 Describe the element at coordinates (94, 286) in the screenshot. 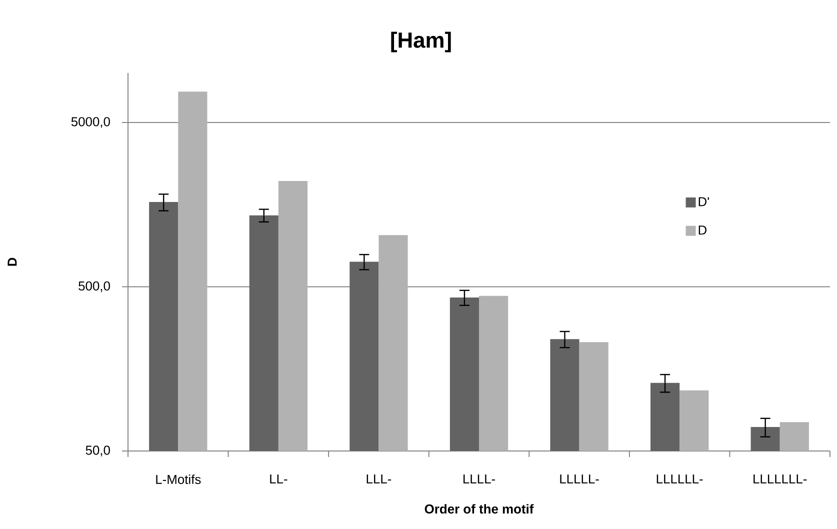

I see `y-tick-label: 500,0` at that location.